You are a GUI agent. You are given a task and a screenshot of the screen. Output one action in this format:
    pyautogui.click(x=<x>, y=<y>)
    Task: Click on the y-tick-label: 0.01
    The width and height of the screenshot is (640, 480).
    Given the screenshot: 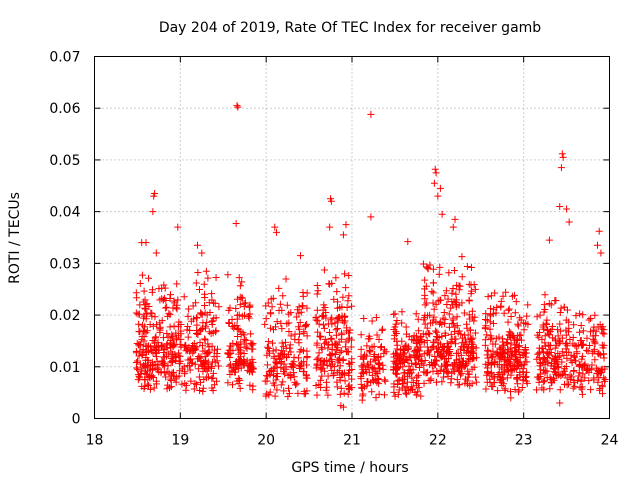 What is the action you would take?
    pyautogui.click(x=64, y=368)
    